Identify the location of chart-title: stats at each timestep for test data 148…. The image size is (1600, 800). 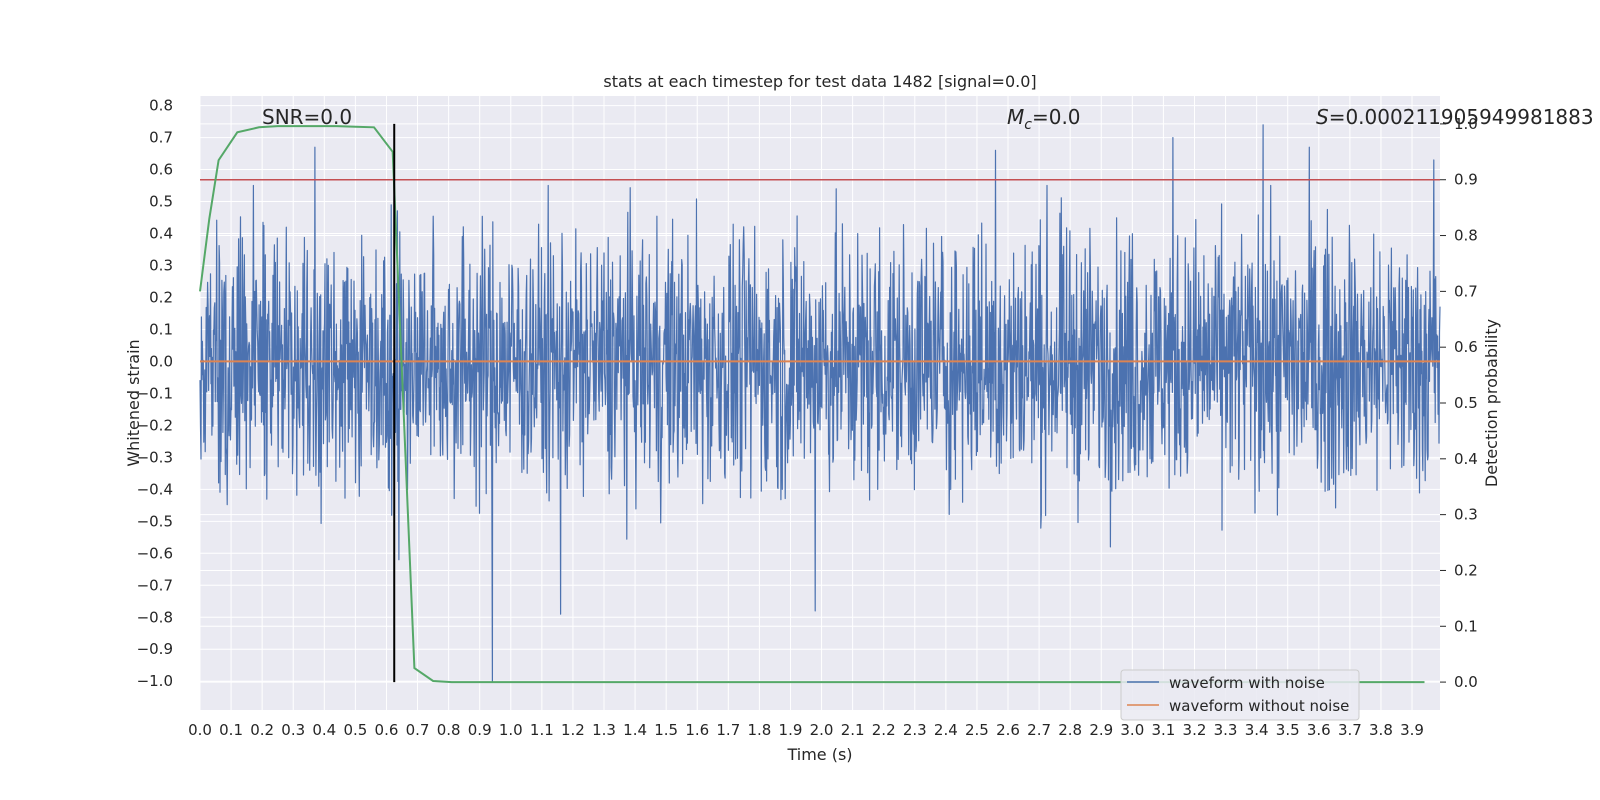
(819, 81).